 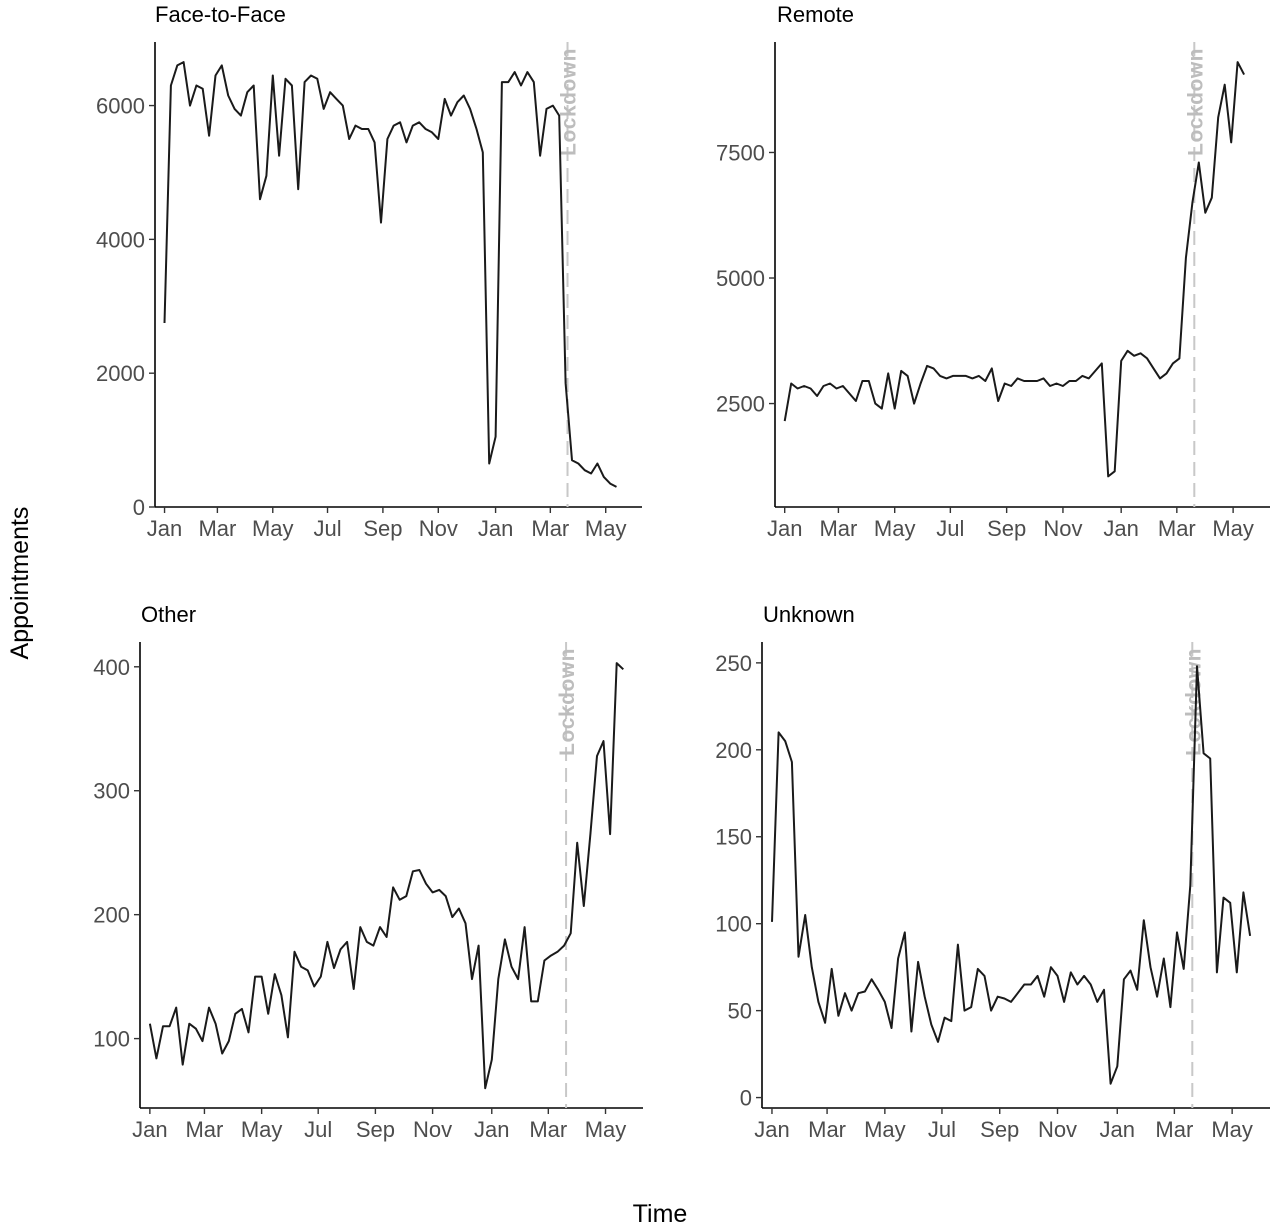 I want to click on panel-title: Face-to-Face, so click(x=220, y=14).